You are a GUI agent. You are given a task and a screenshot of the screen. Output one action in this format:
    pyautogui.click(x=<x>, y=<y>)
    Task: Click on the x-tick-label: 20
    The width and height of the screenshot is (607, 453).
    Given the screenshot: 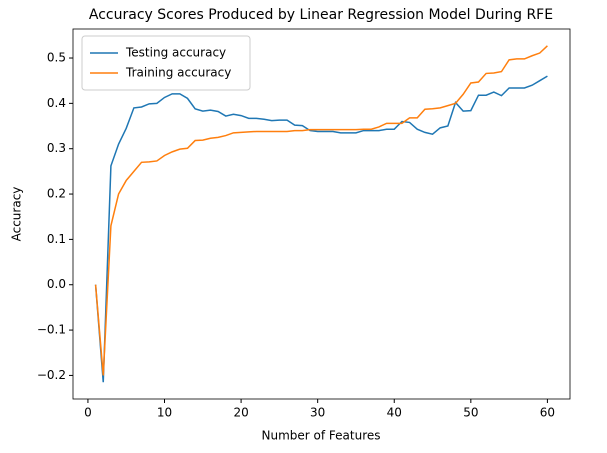 What is the action you would take?
    pyautogui.click(x=240, y=413)
    